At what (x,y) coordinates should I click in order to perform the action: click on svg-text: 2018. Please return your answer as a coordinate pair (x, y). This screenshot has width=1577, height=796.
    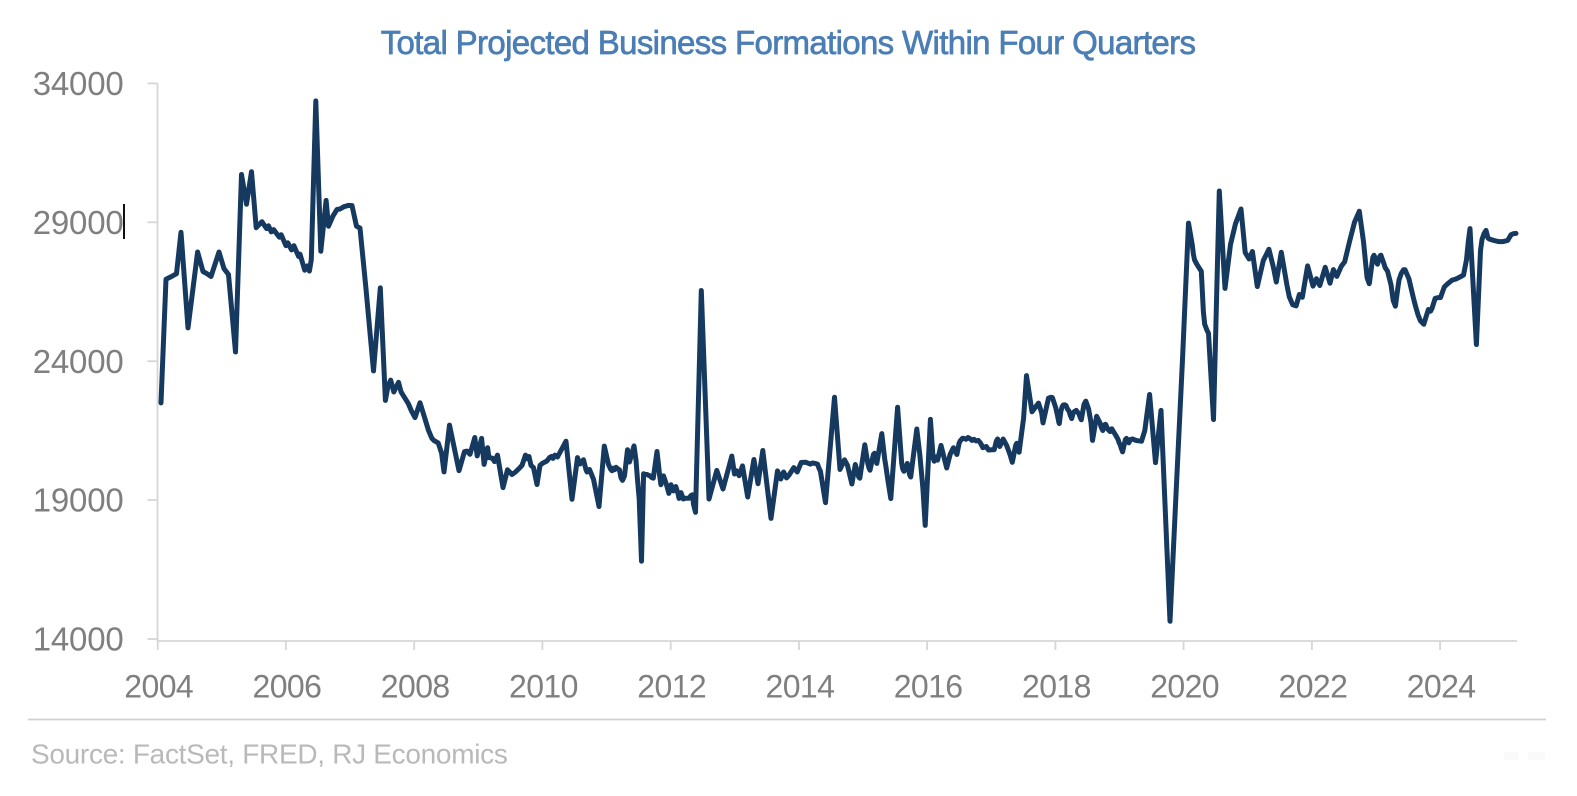
    Looking at the image, I should click on (1056, 687).